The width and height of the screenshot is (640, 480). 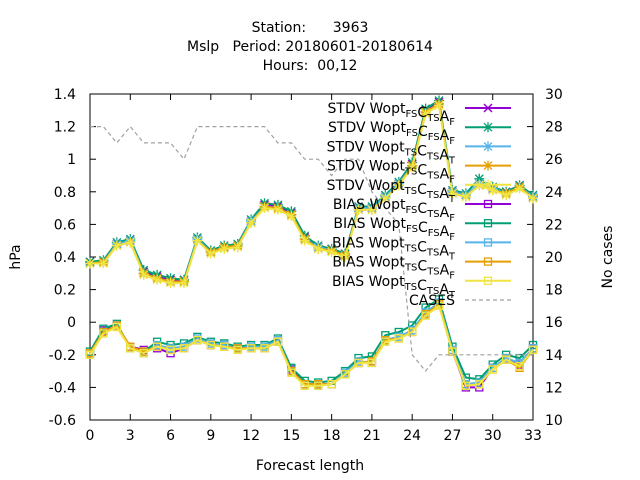 I want to click on y2-axis-label: No cases, so click(x=608, y=257).